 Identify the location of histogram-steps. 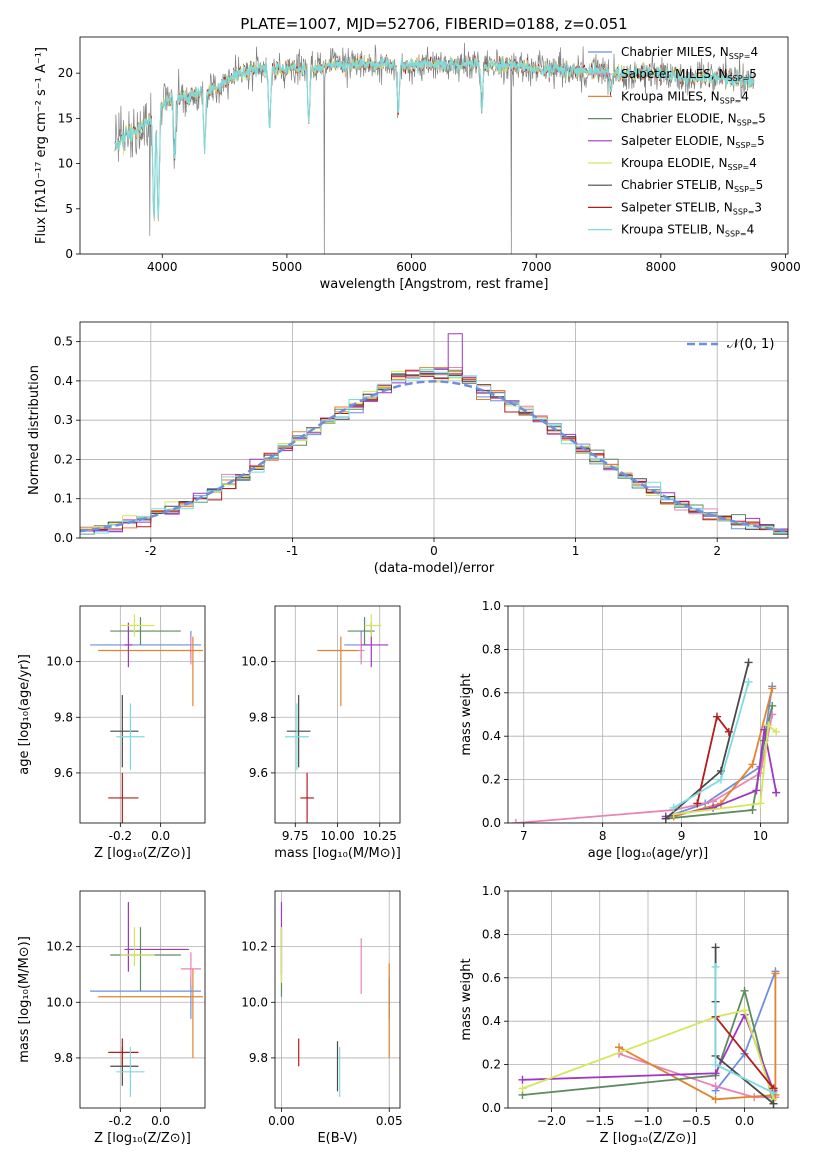
(434, 433).